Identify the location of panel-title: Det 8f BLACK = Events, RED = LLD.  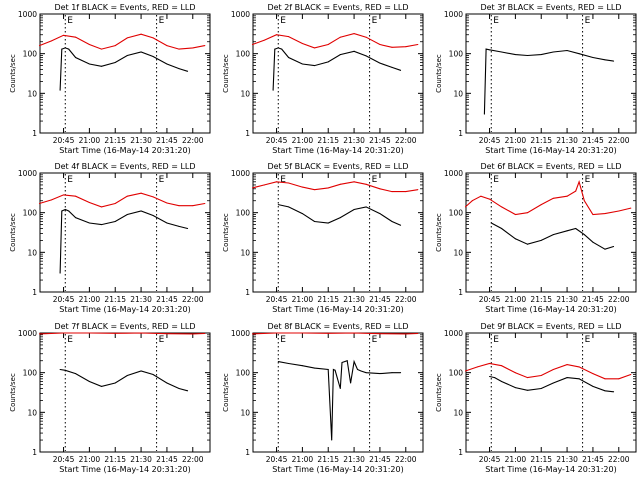
(337, 326).